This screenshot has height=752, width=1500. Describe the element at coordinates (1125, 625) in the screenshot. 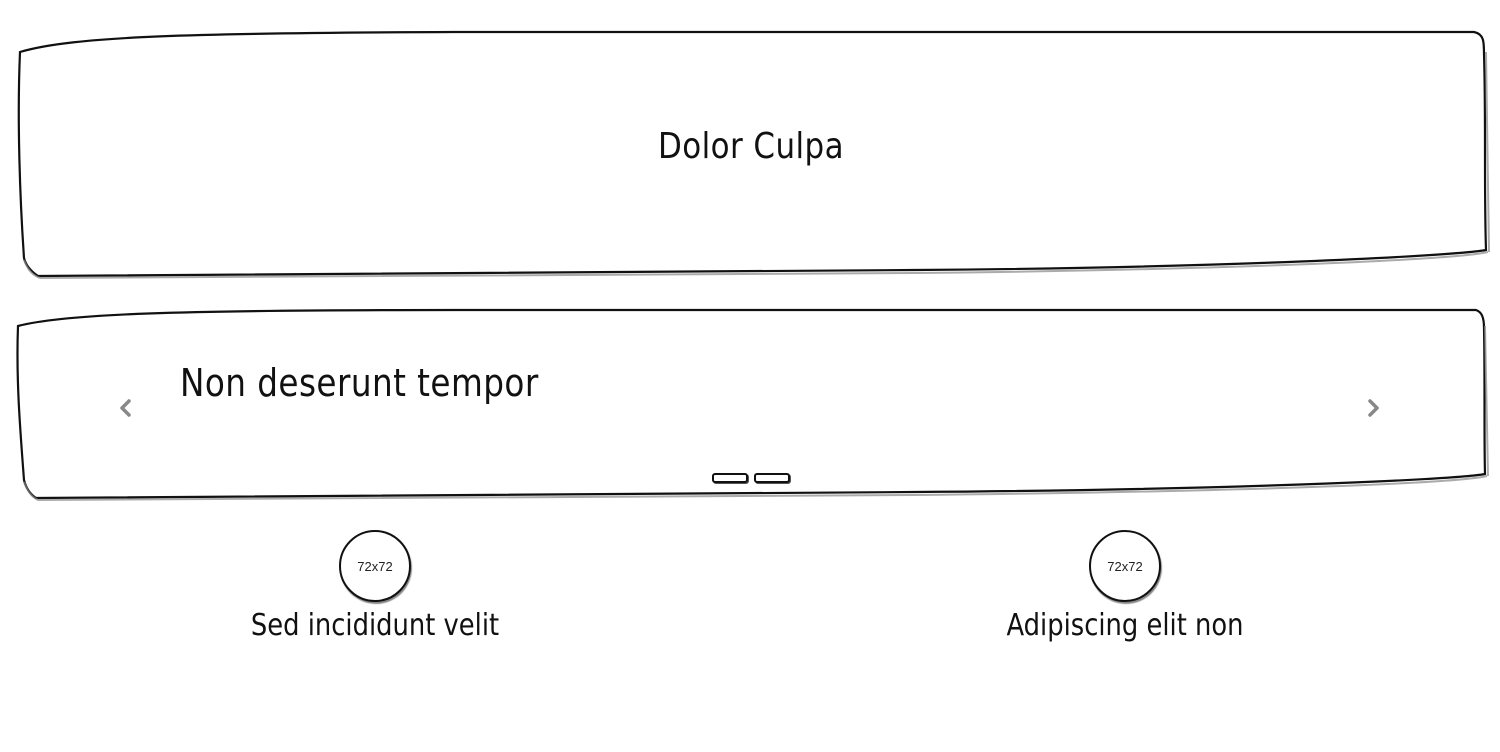

I see `feature-label: Adipiscing elit non` at that location.